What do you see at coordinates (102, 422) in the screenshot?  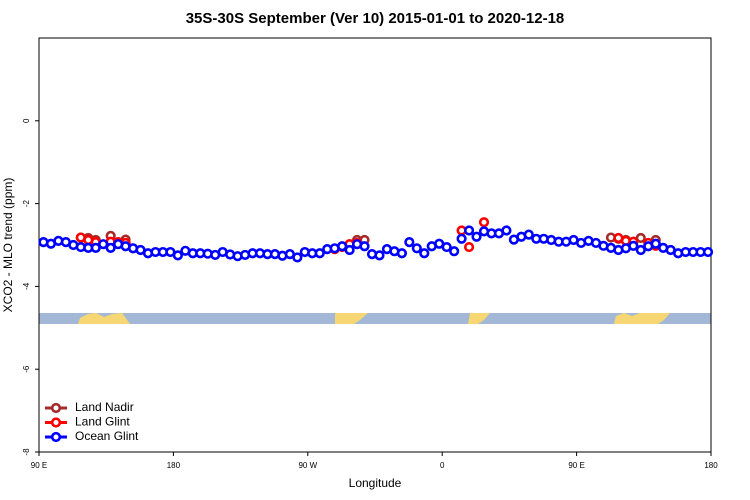 I see `legend-label: Land Glint` at bounding box center [102, 422].